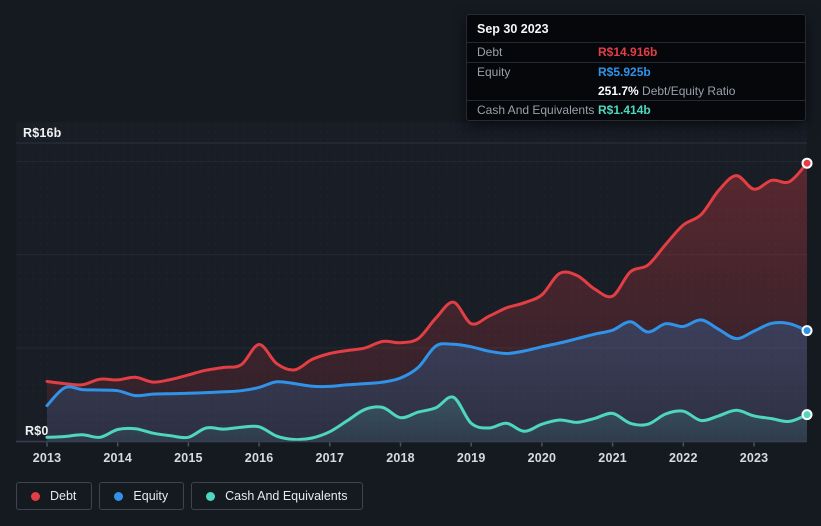  What do you see at coordinates (286, 496) in the screenshot?
I see `legend-label-cash: Cash And Equivalents` at bounding box center [286, 496].